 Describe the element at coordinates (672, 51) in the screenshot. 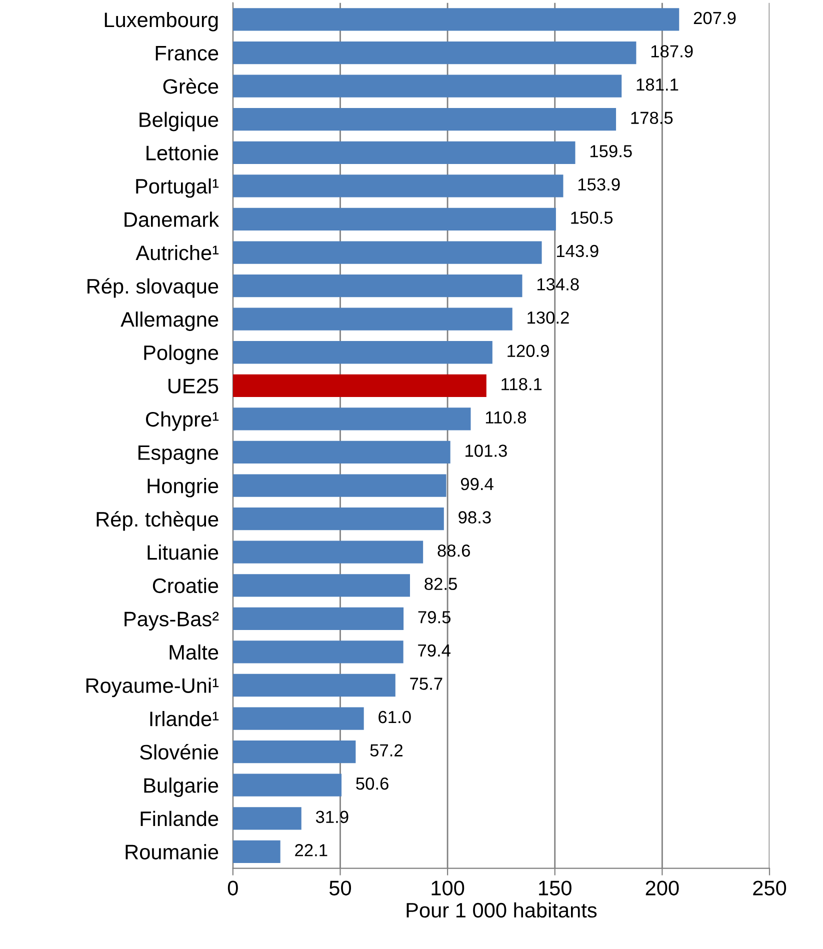

I see `data-label: 187.9` at that location.